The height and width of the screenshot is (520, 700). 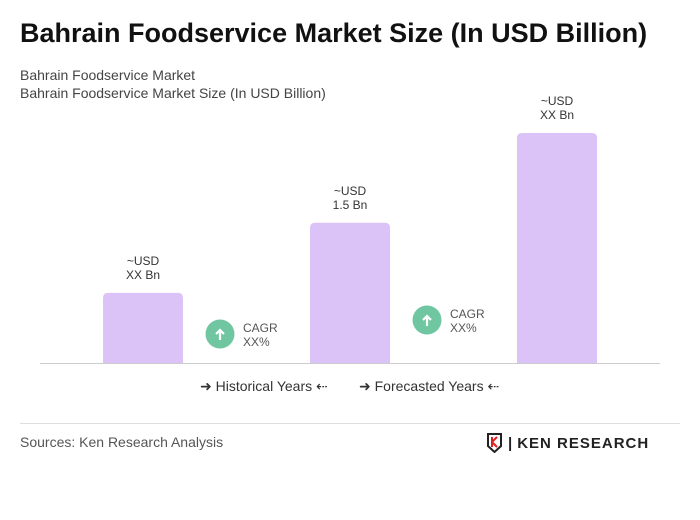 What do you see at coordinates (350, 423) in the screenshot?
I see `divider` at bounding box center [350, 423].